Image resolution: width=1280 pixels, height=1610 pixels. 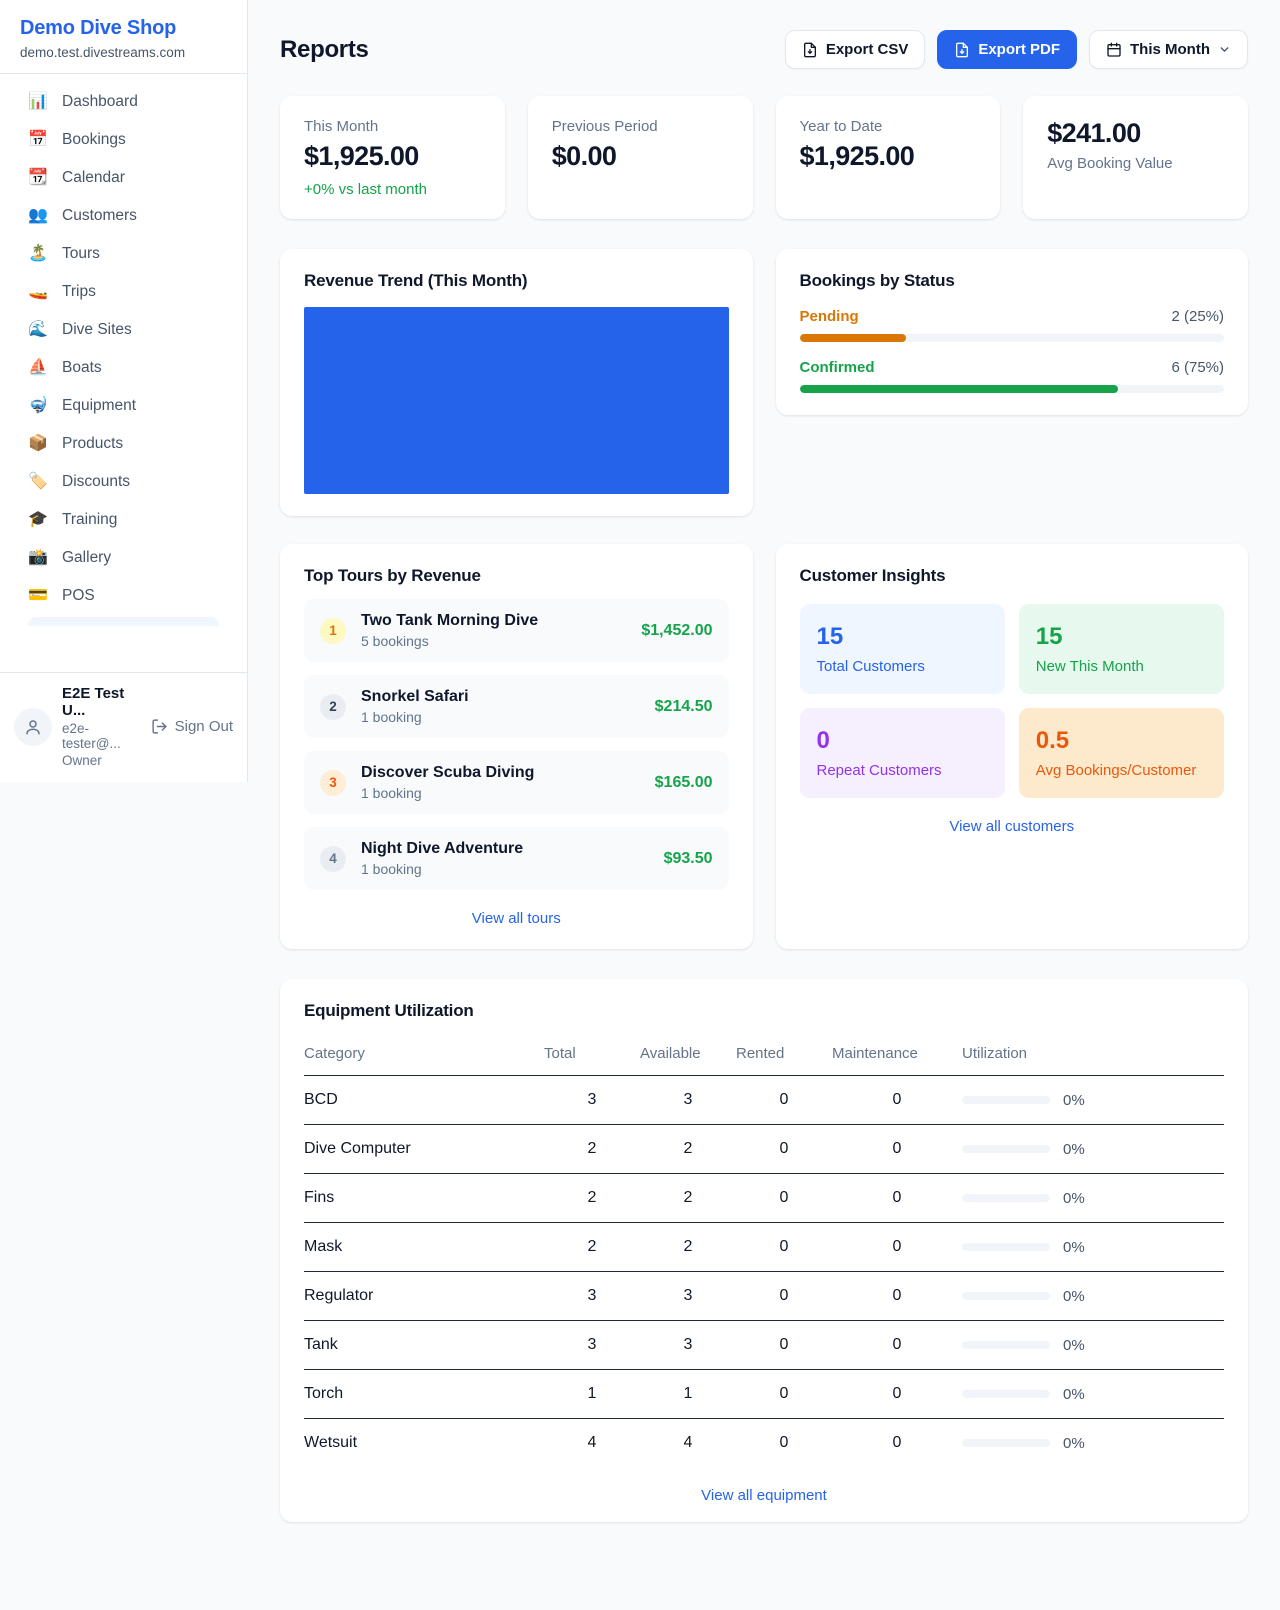 What do you see at coordinates (123, 292) in the screenshot?
I see `sidebar-item-trips: 🚤 Trips` at bounding box center [123, 292].